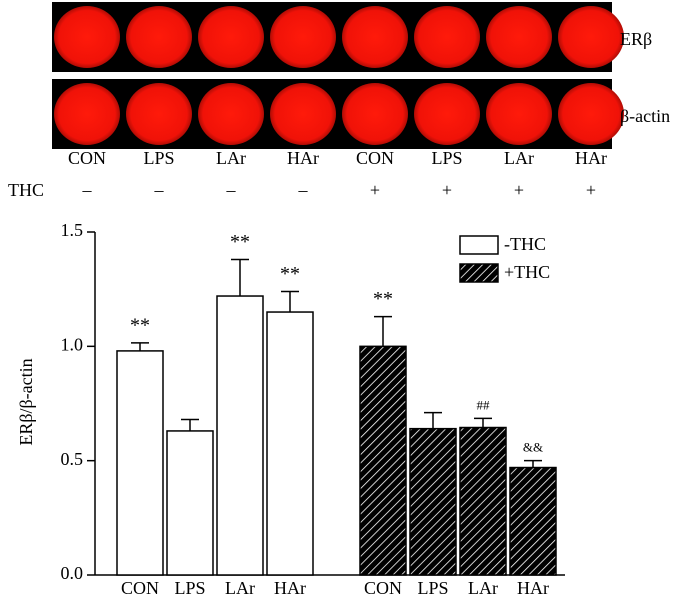 The width and height of the screenshot is (700, 600). I want to click on treatment-label: THC, so click(26, 190).